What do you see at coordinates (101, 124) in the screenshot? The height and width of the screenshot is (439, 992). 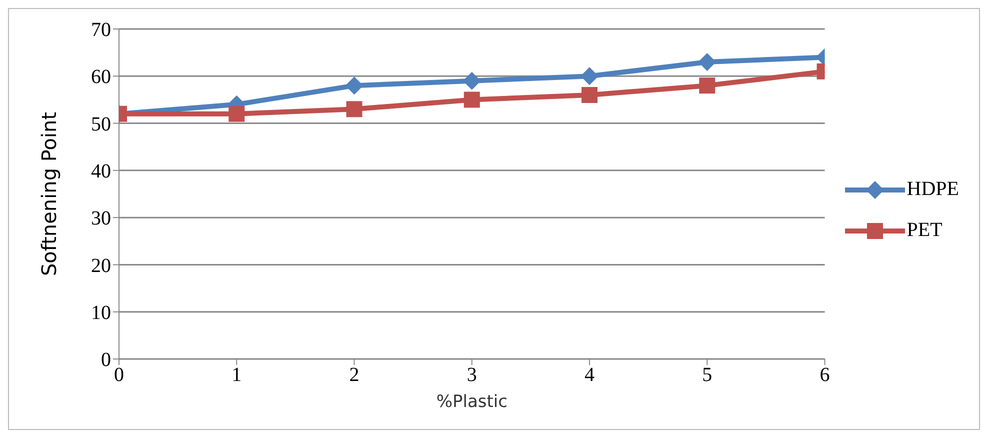 I see `y-tick-label: 50` at bounding box center [101, 124].